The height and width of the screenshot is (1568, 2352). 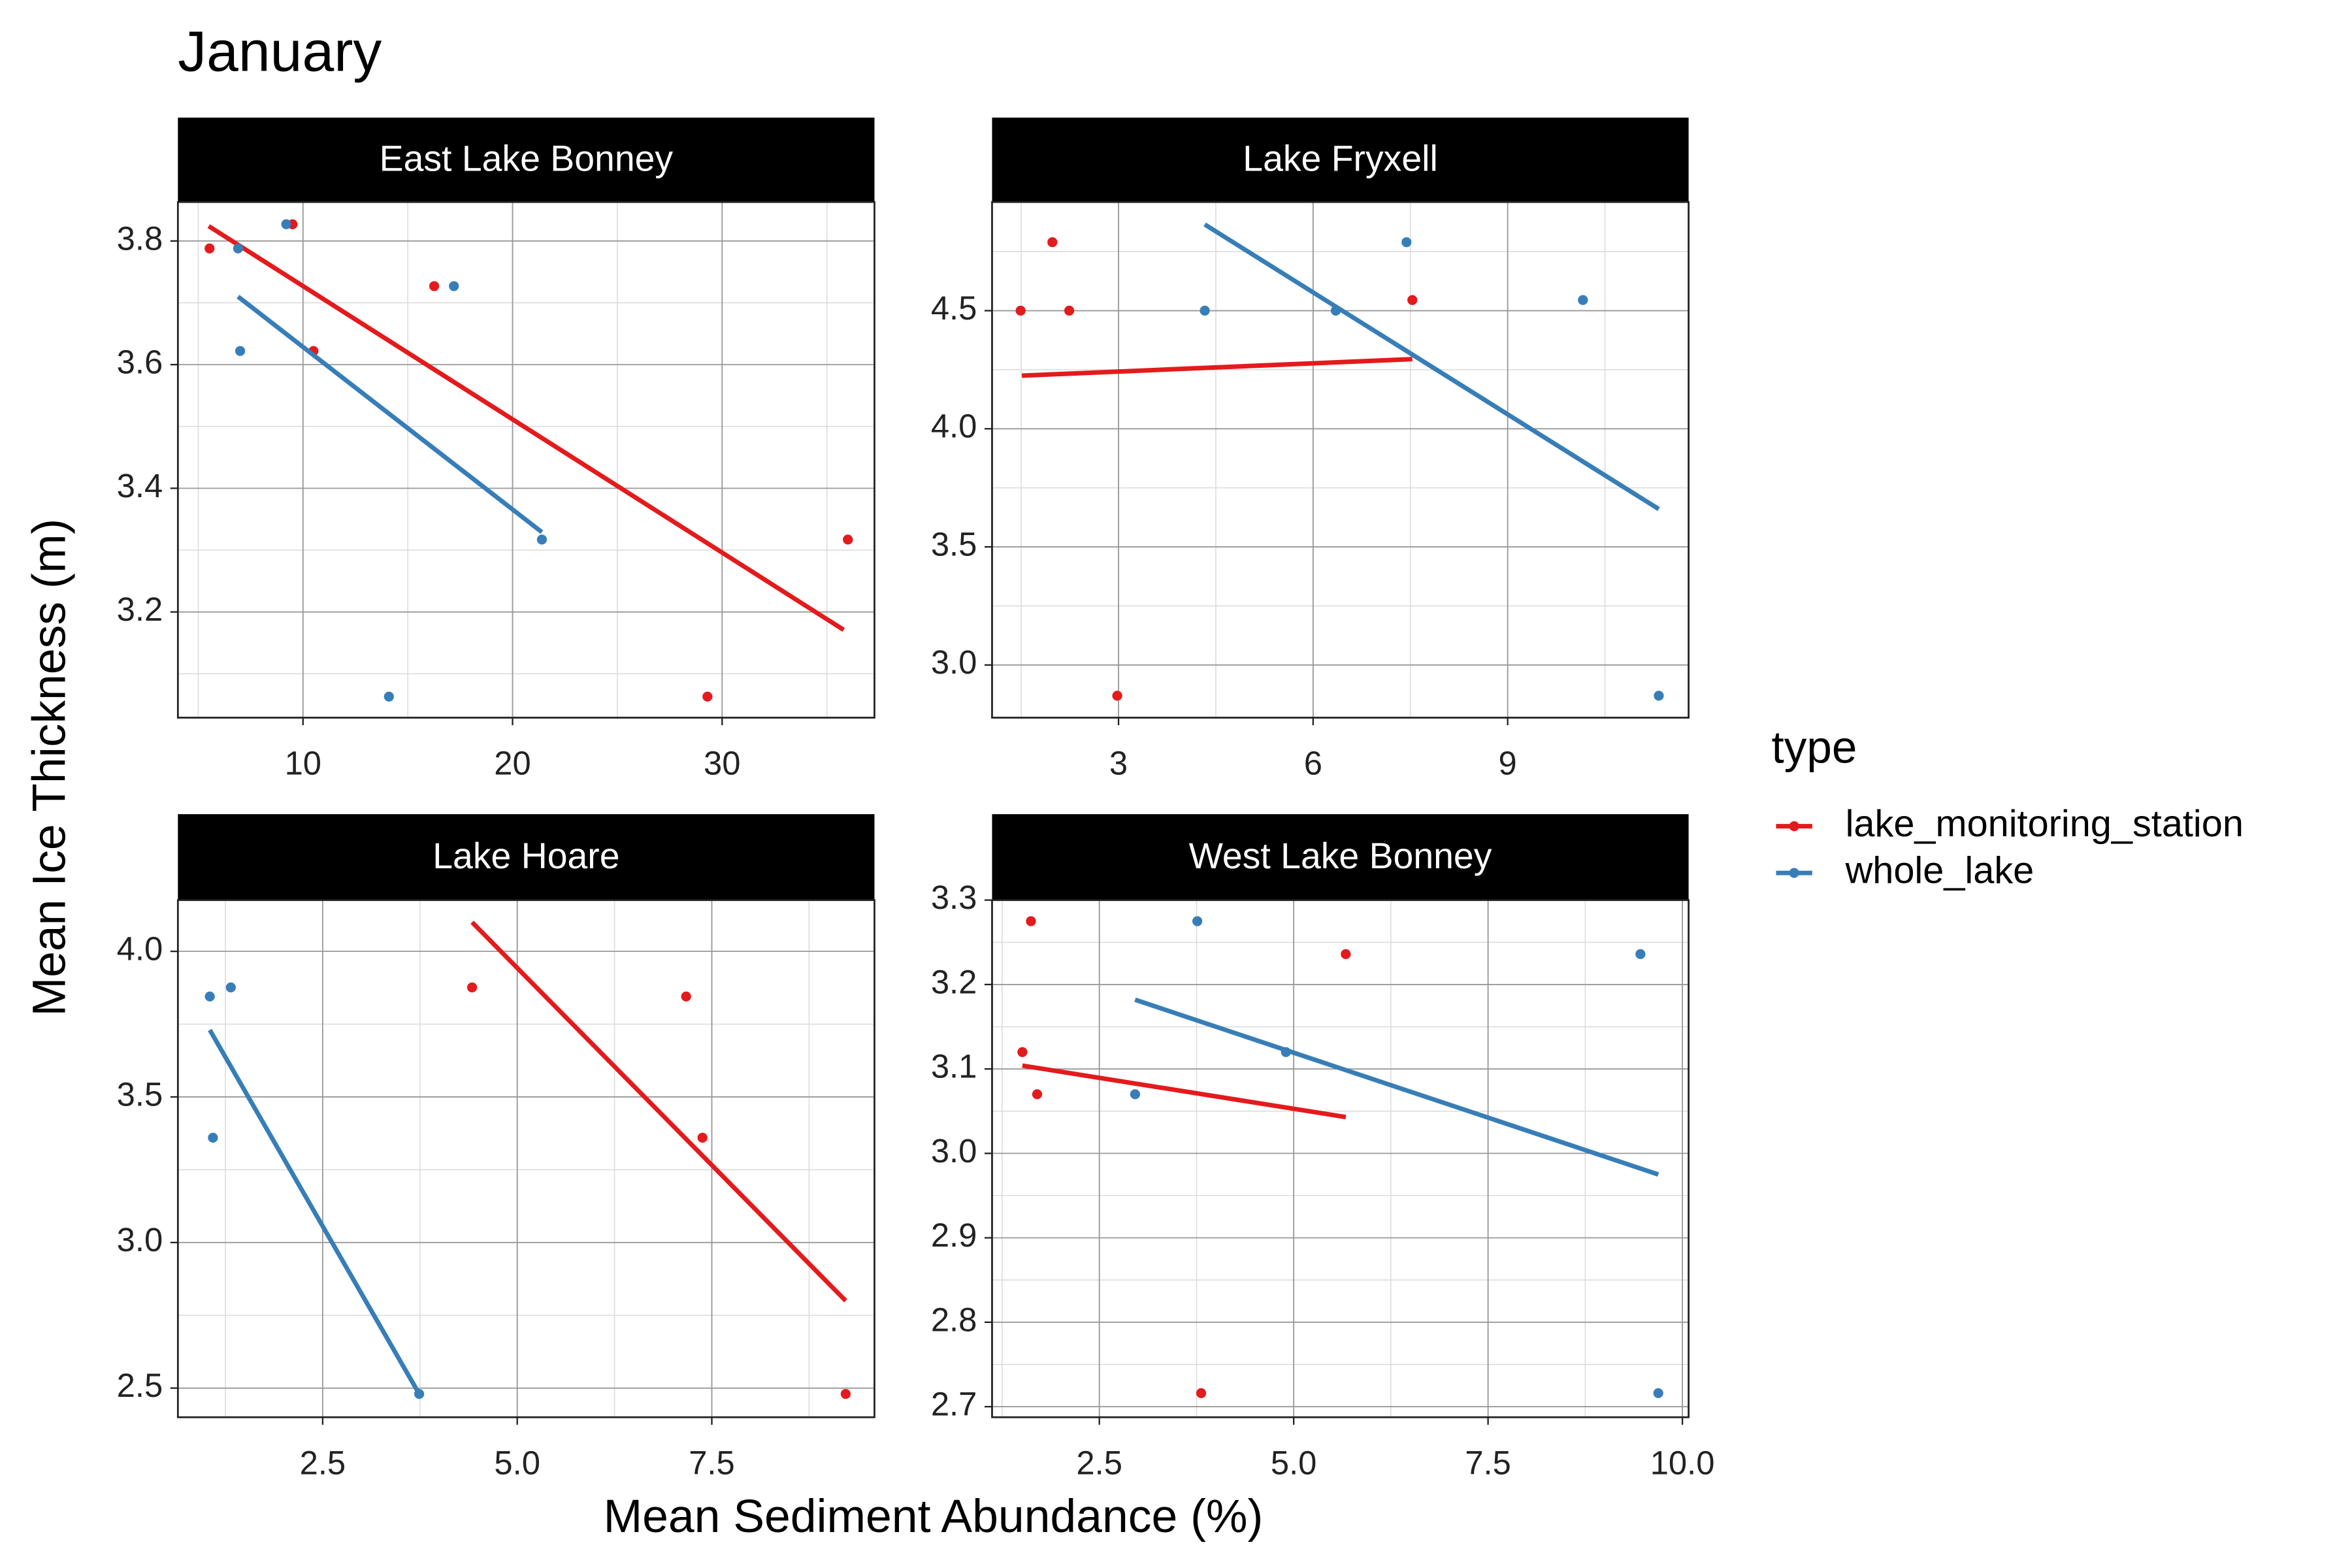 What do you see at coordinates (1814, 747) in the screenshot?
I see `legend-title: type` at bounding box center [1814, 747].